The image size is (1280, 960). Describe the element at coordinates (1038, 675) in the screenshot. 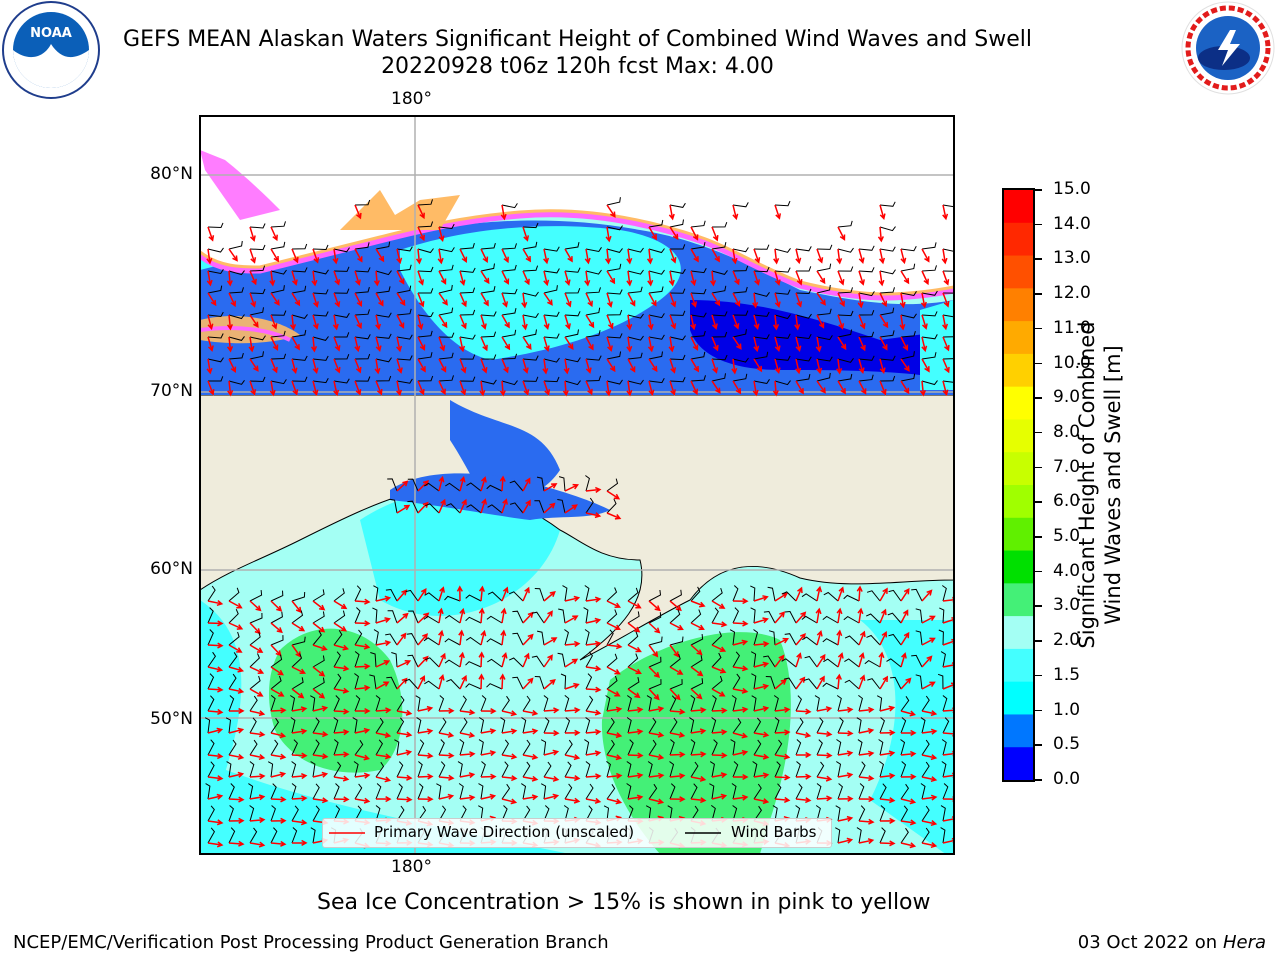

I see `colorbar-tick` at that location.